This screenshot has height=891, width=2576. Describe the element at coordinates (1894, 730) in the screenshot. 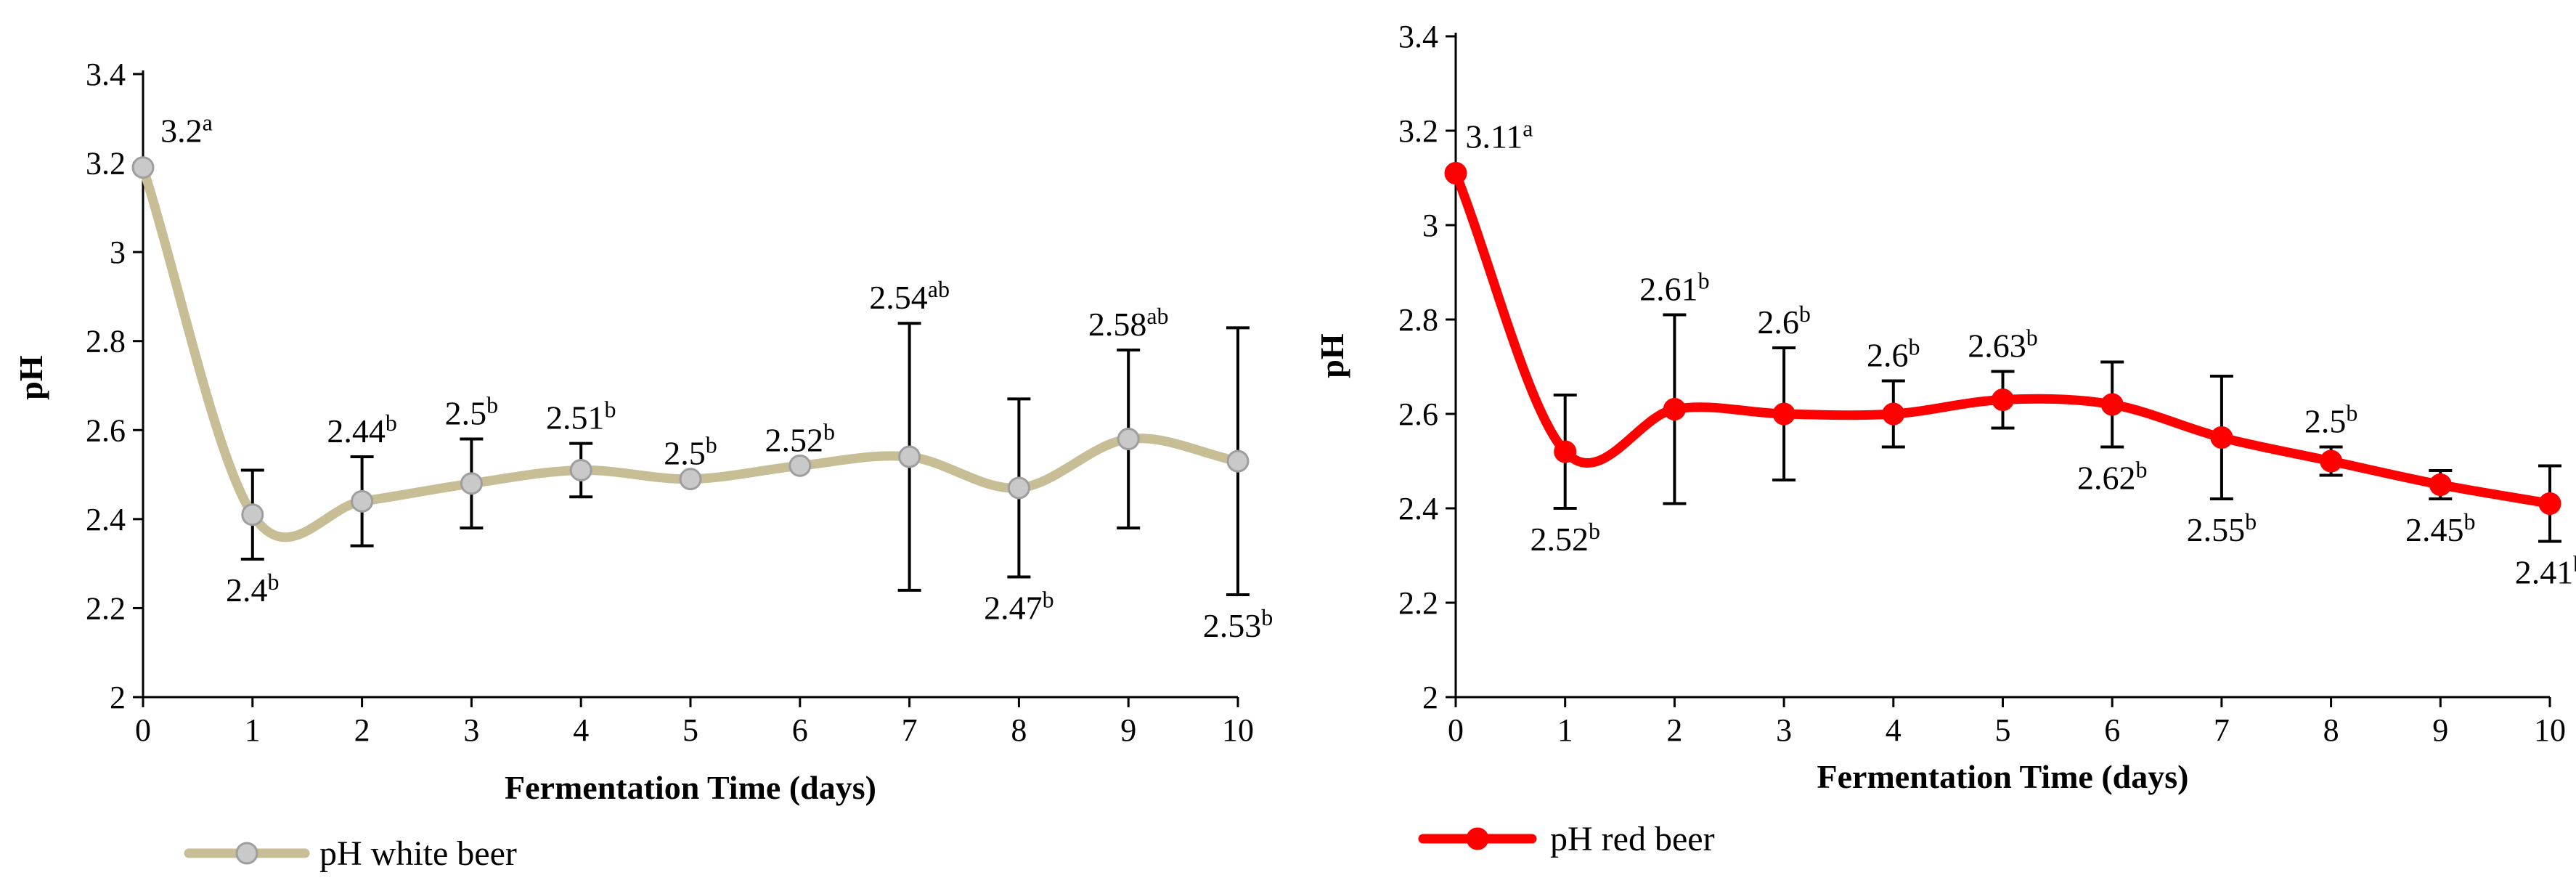

I see `x-tick-label: 4` at that location.